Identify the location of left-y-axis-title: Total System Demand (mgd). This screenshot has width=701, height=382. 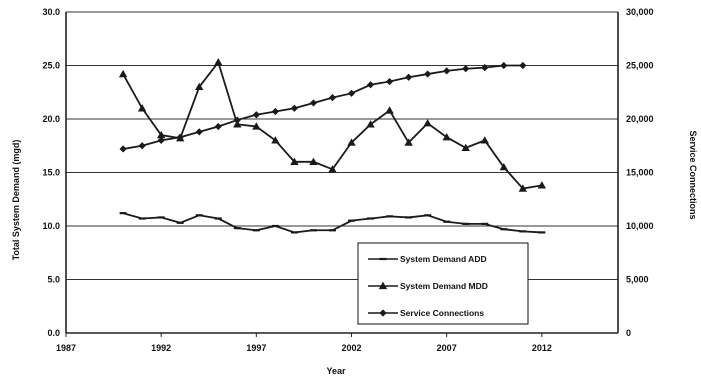
(16, 200).